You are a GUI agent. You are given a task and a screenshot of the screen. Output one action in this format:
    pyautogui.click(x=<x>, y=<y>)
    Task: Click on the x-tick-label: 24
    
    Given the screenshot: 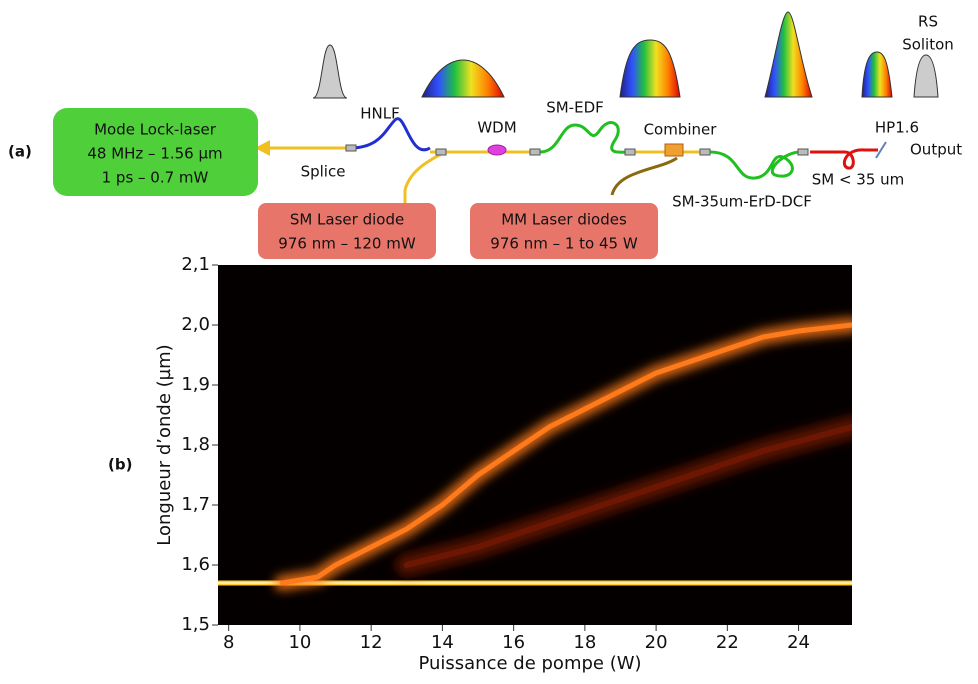 What is the action you would take?
    pyautogui.click(x=798, y=642)
    